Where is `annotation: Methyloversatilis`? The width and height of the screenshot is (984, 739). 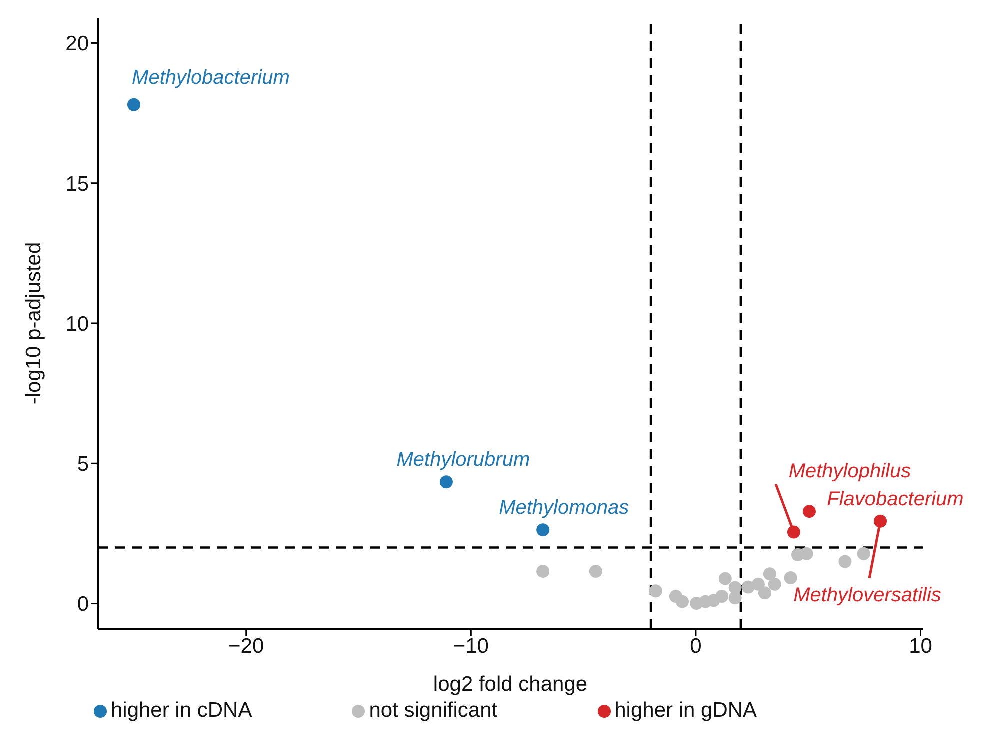 annotation: Methyloversatilis is located at coordinates (868, 595).